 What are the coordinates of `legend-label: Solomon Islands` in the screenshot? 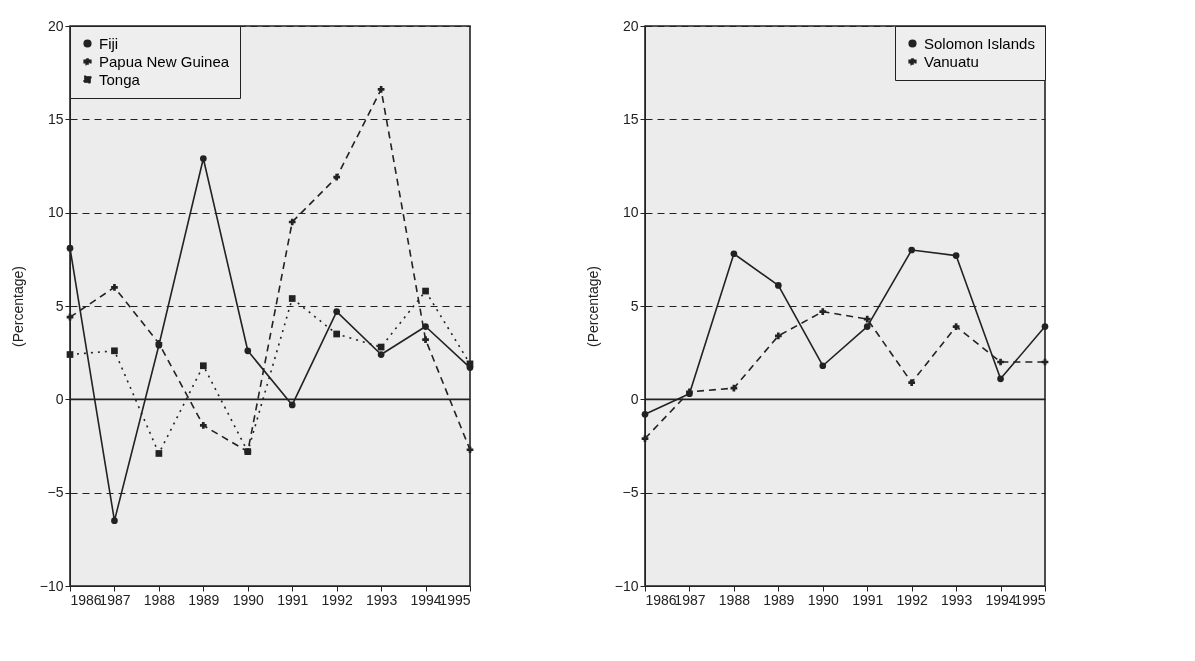 It's located at (979, 43).